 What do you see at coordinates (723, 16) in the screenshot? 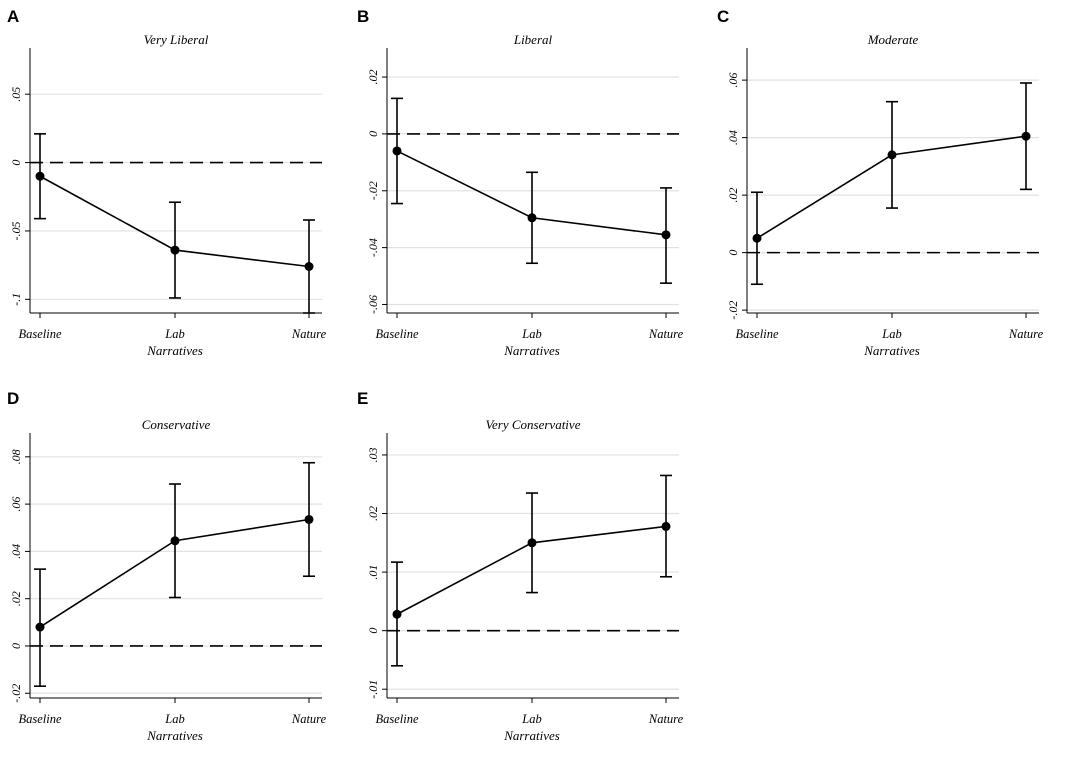
I see `panel-letter: C` at bounding box center [723, 16].